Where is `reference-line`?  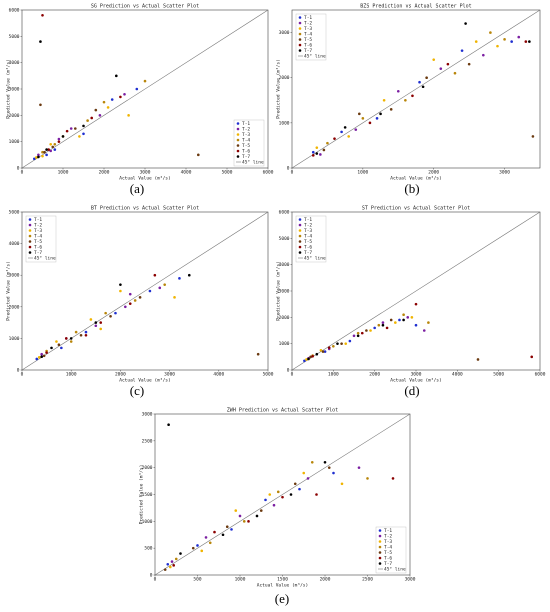
reference-line is located at coordinates (145, 291).